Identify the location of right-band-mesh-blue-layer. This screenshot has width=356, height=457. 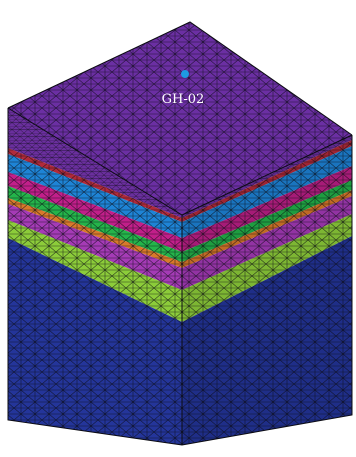
(267, 192).